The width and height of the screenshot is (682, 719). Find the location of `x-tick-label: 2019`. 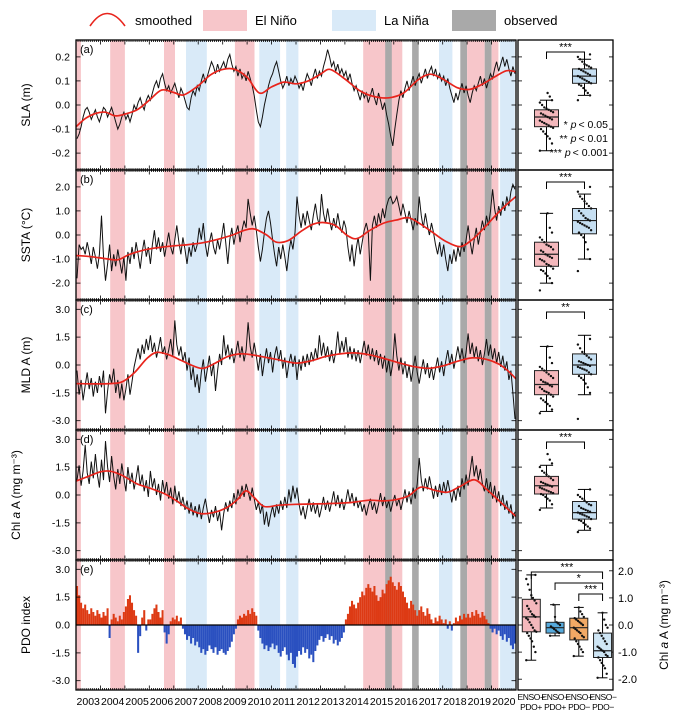

x-tick-label: 2019 is located at coordinates (480, 702).